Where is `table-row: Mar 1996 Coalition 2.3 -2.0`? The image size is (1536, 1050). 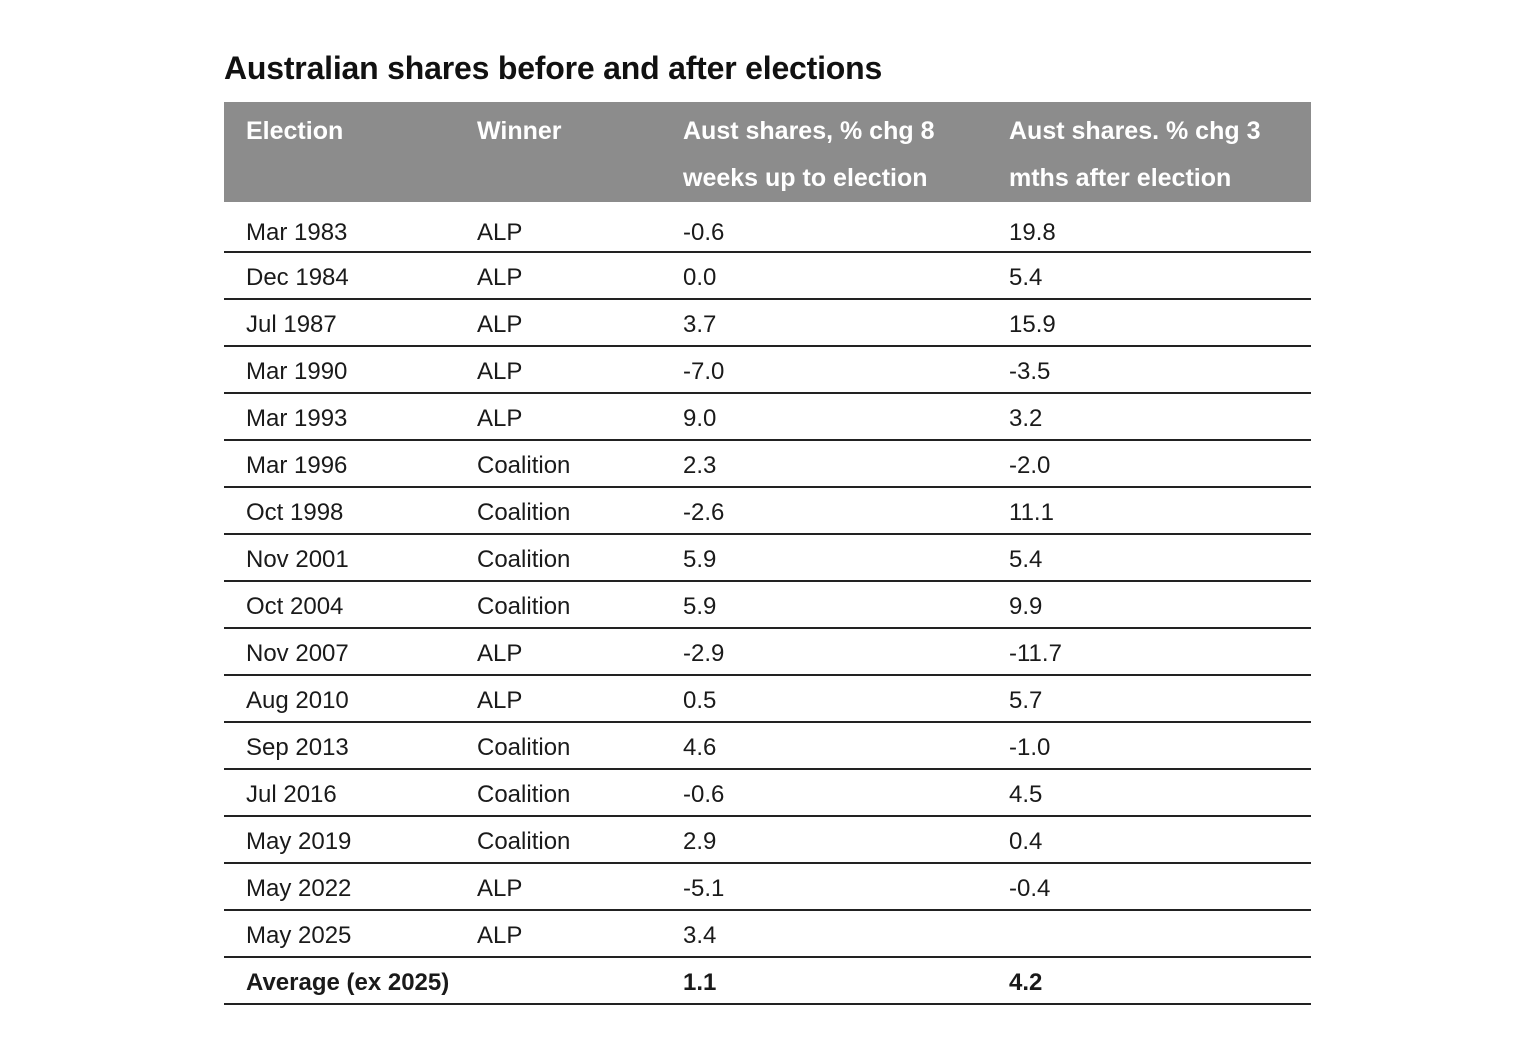
table-row: Mar 1996 Coalition 2.3 -2.0 is located at coordinates (767, 464).